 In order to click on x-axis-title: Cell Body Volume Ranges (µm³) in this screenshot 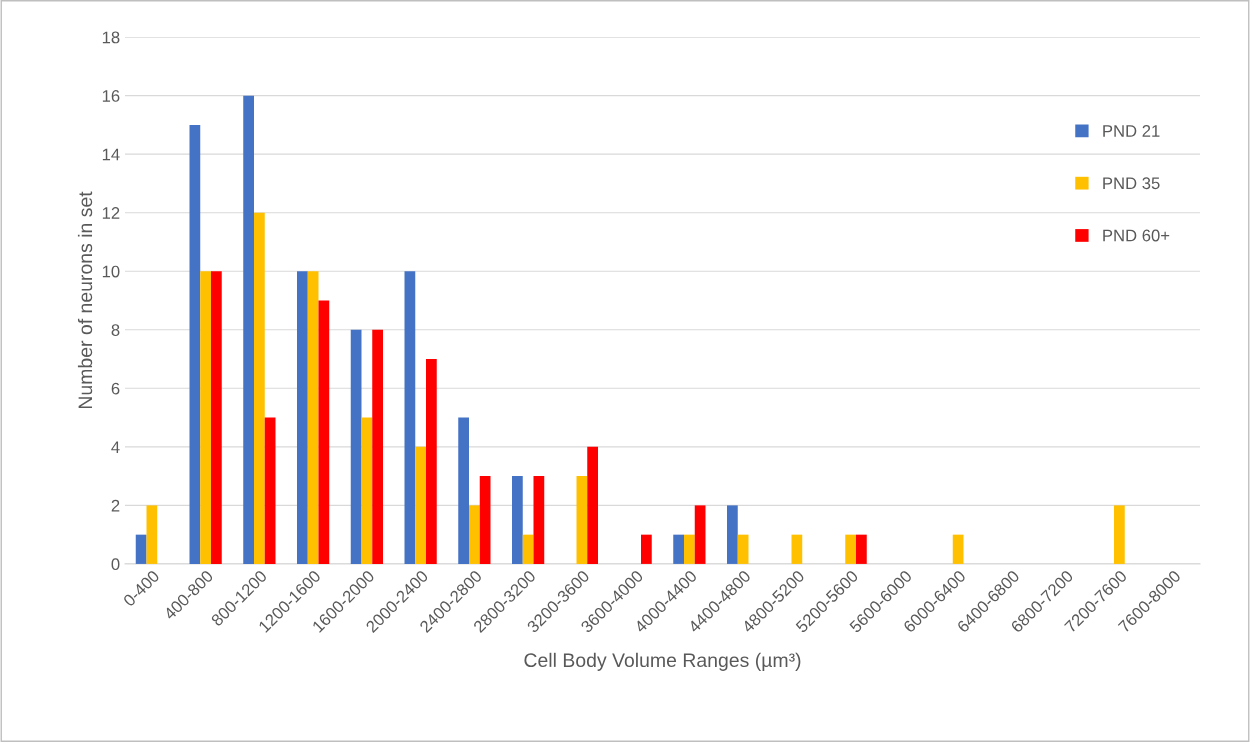, I will do `click(662, 661)`.